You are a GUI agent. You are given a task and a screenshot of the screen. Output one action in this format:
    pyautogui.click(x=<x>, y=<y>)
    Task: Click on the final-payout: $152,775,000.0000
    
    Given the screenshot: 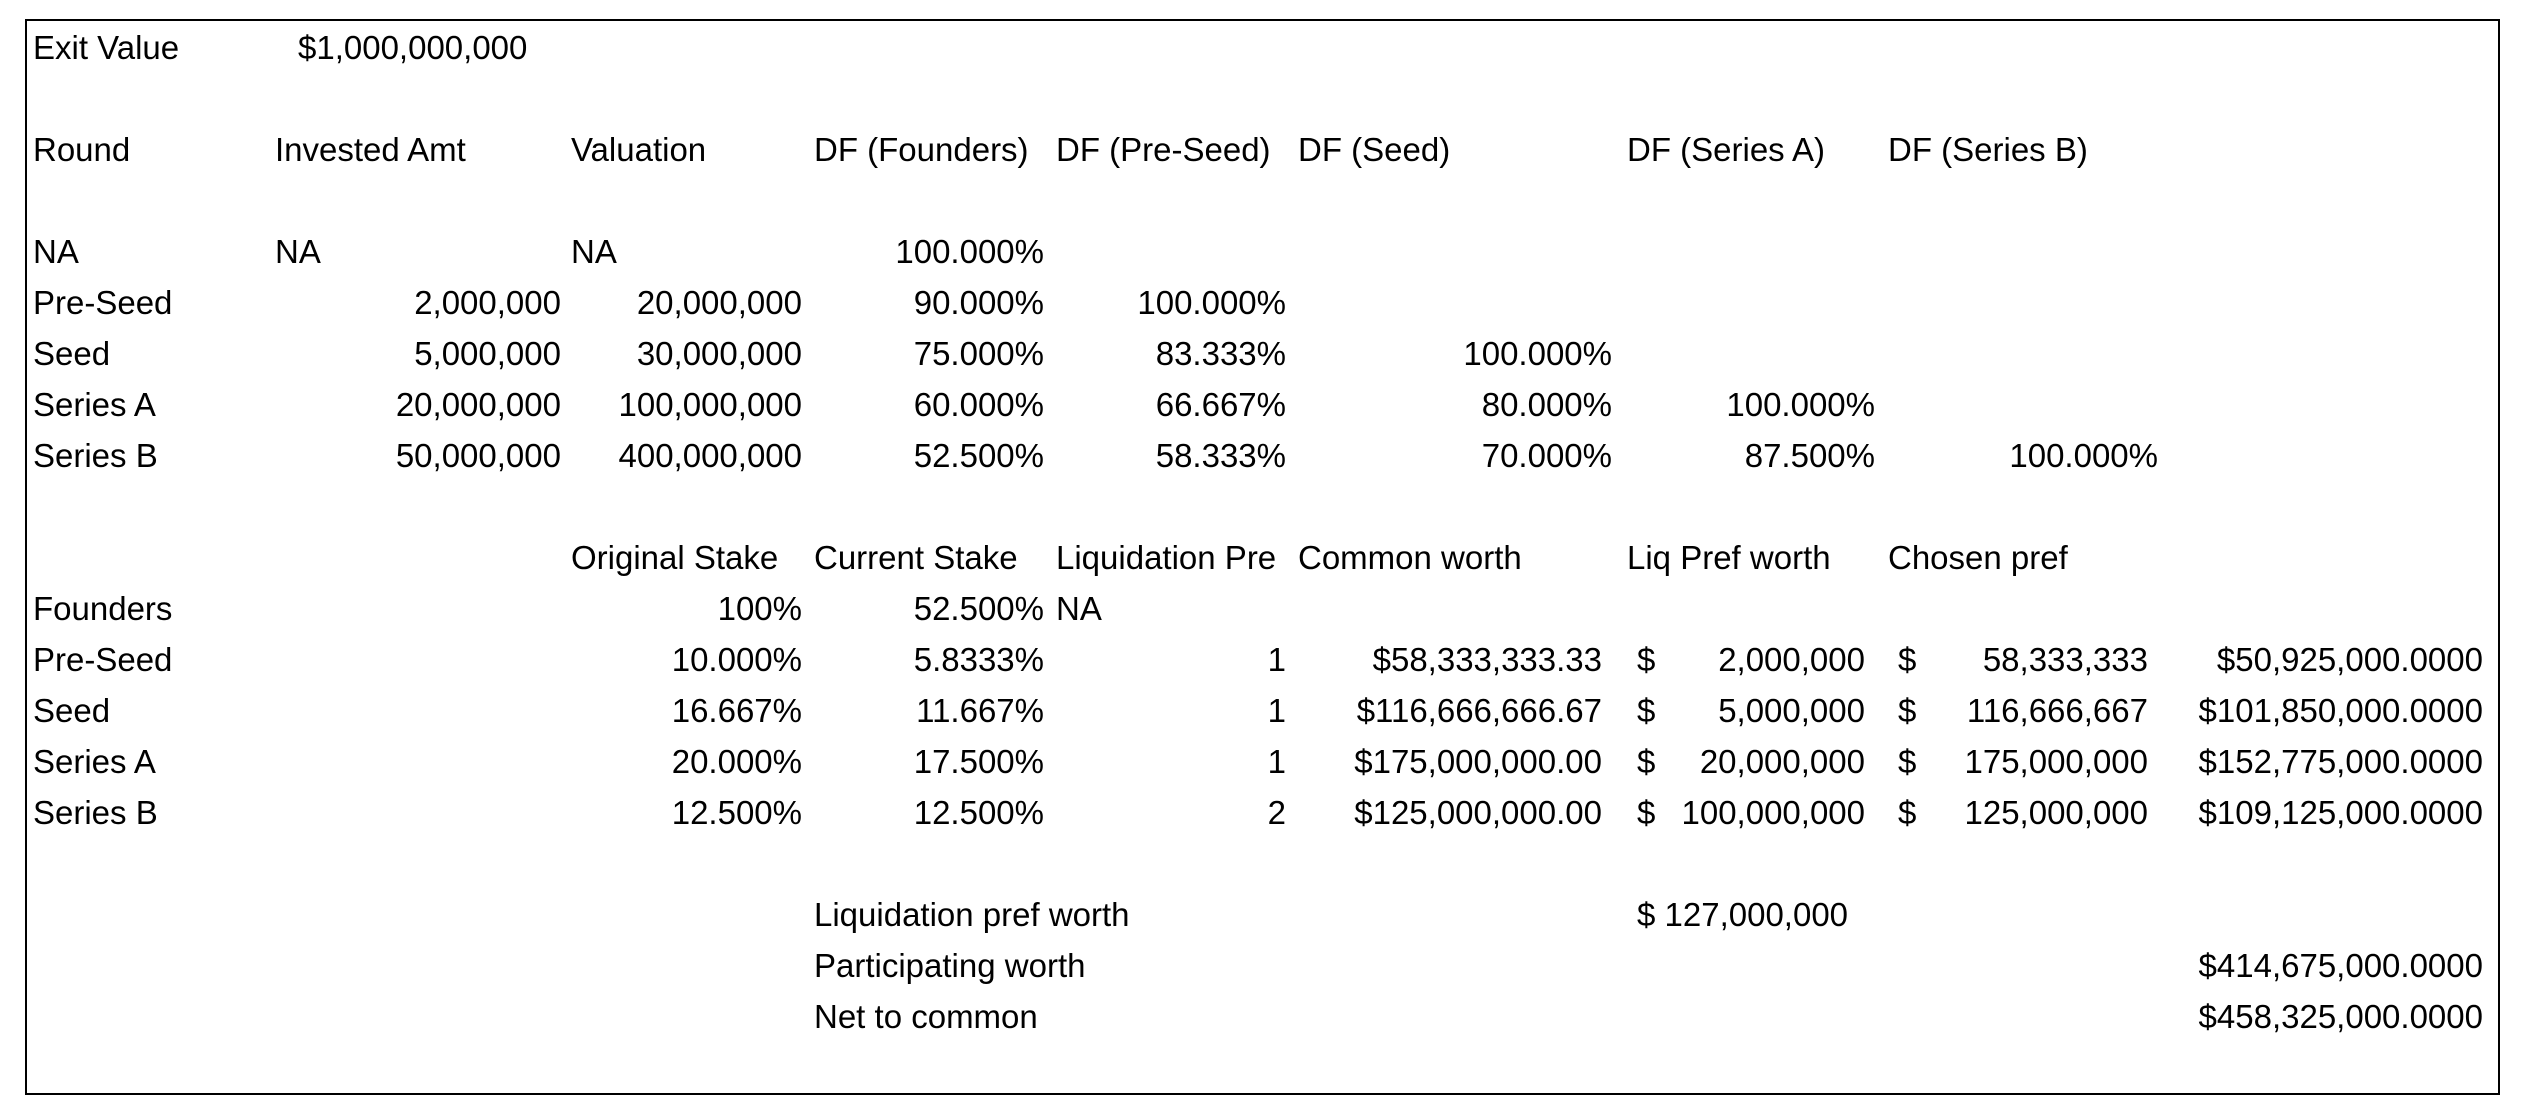 What is the action you would take?
    pyautogui.click(x=2340, y=761)
    